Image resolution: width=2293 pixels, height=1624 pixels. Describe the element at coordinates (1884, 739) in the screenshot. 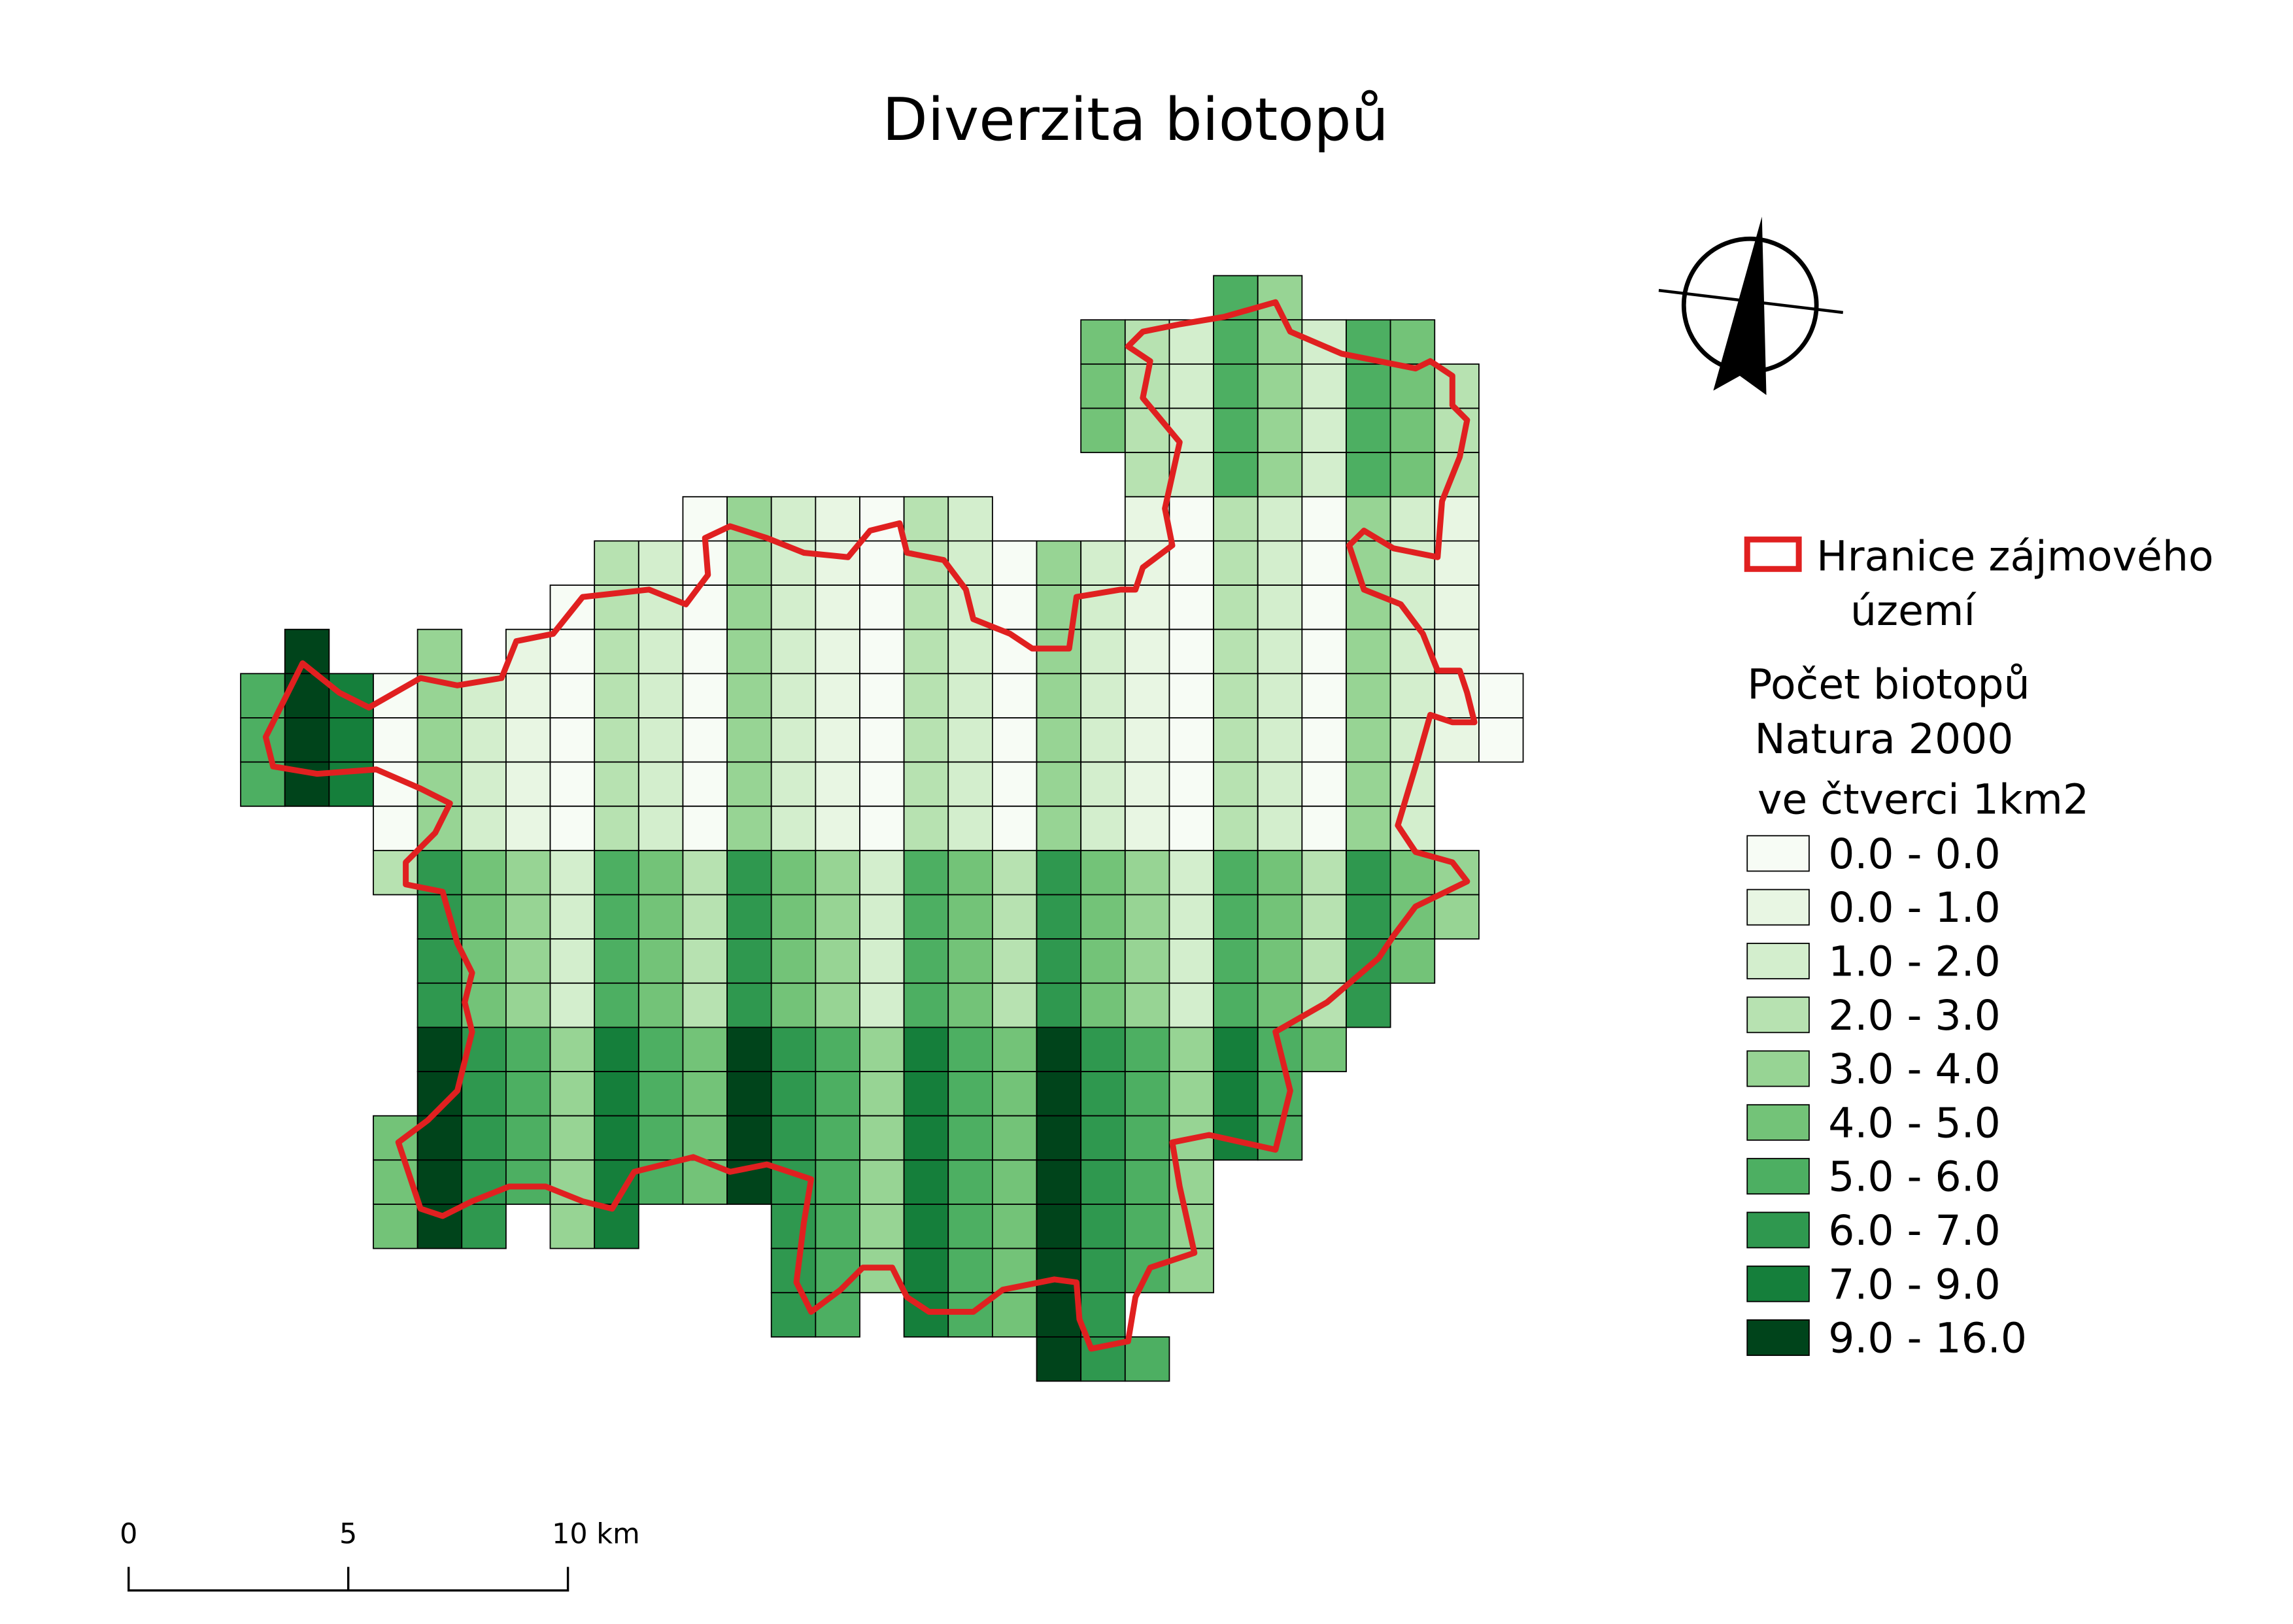

I see `legend-title: Natura 2000` at that location.